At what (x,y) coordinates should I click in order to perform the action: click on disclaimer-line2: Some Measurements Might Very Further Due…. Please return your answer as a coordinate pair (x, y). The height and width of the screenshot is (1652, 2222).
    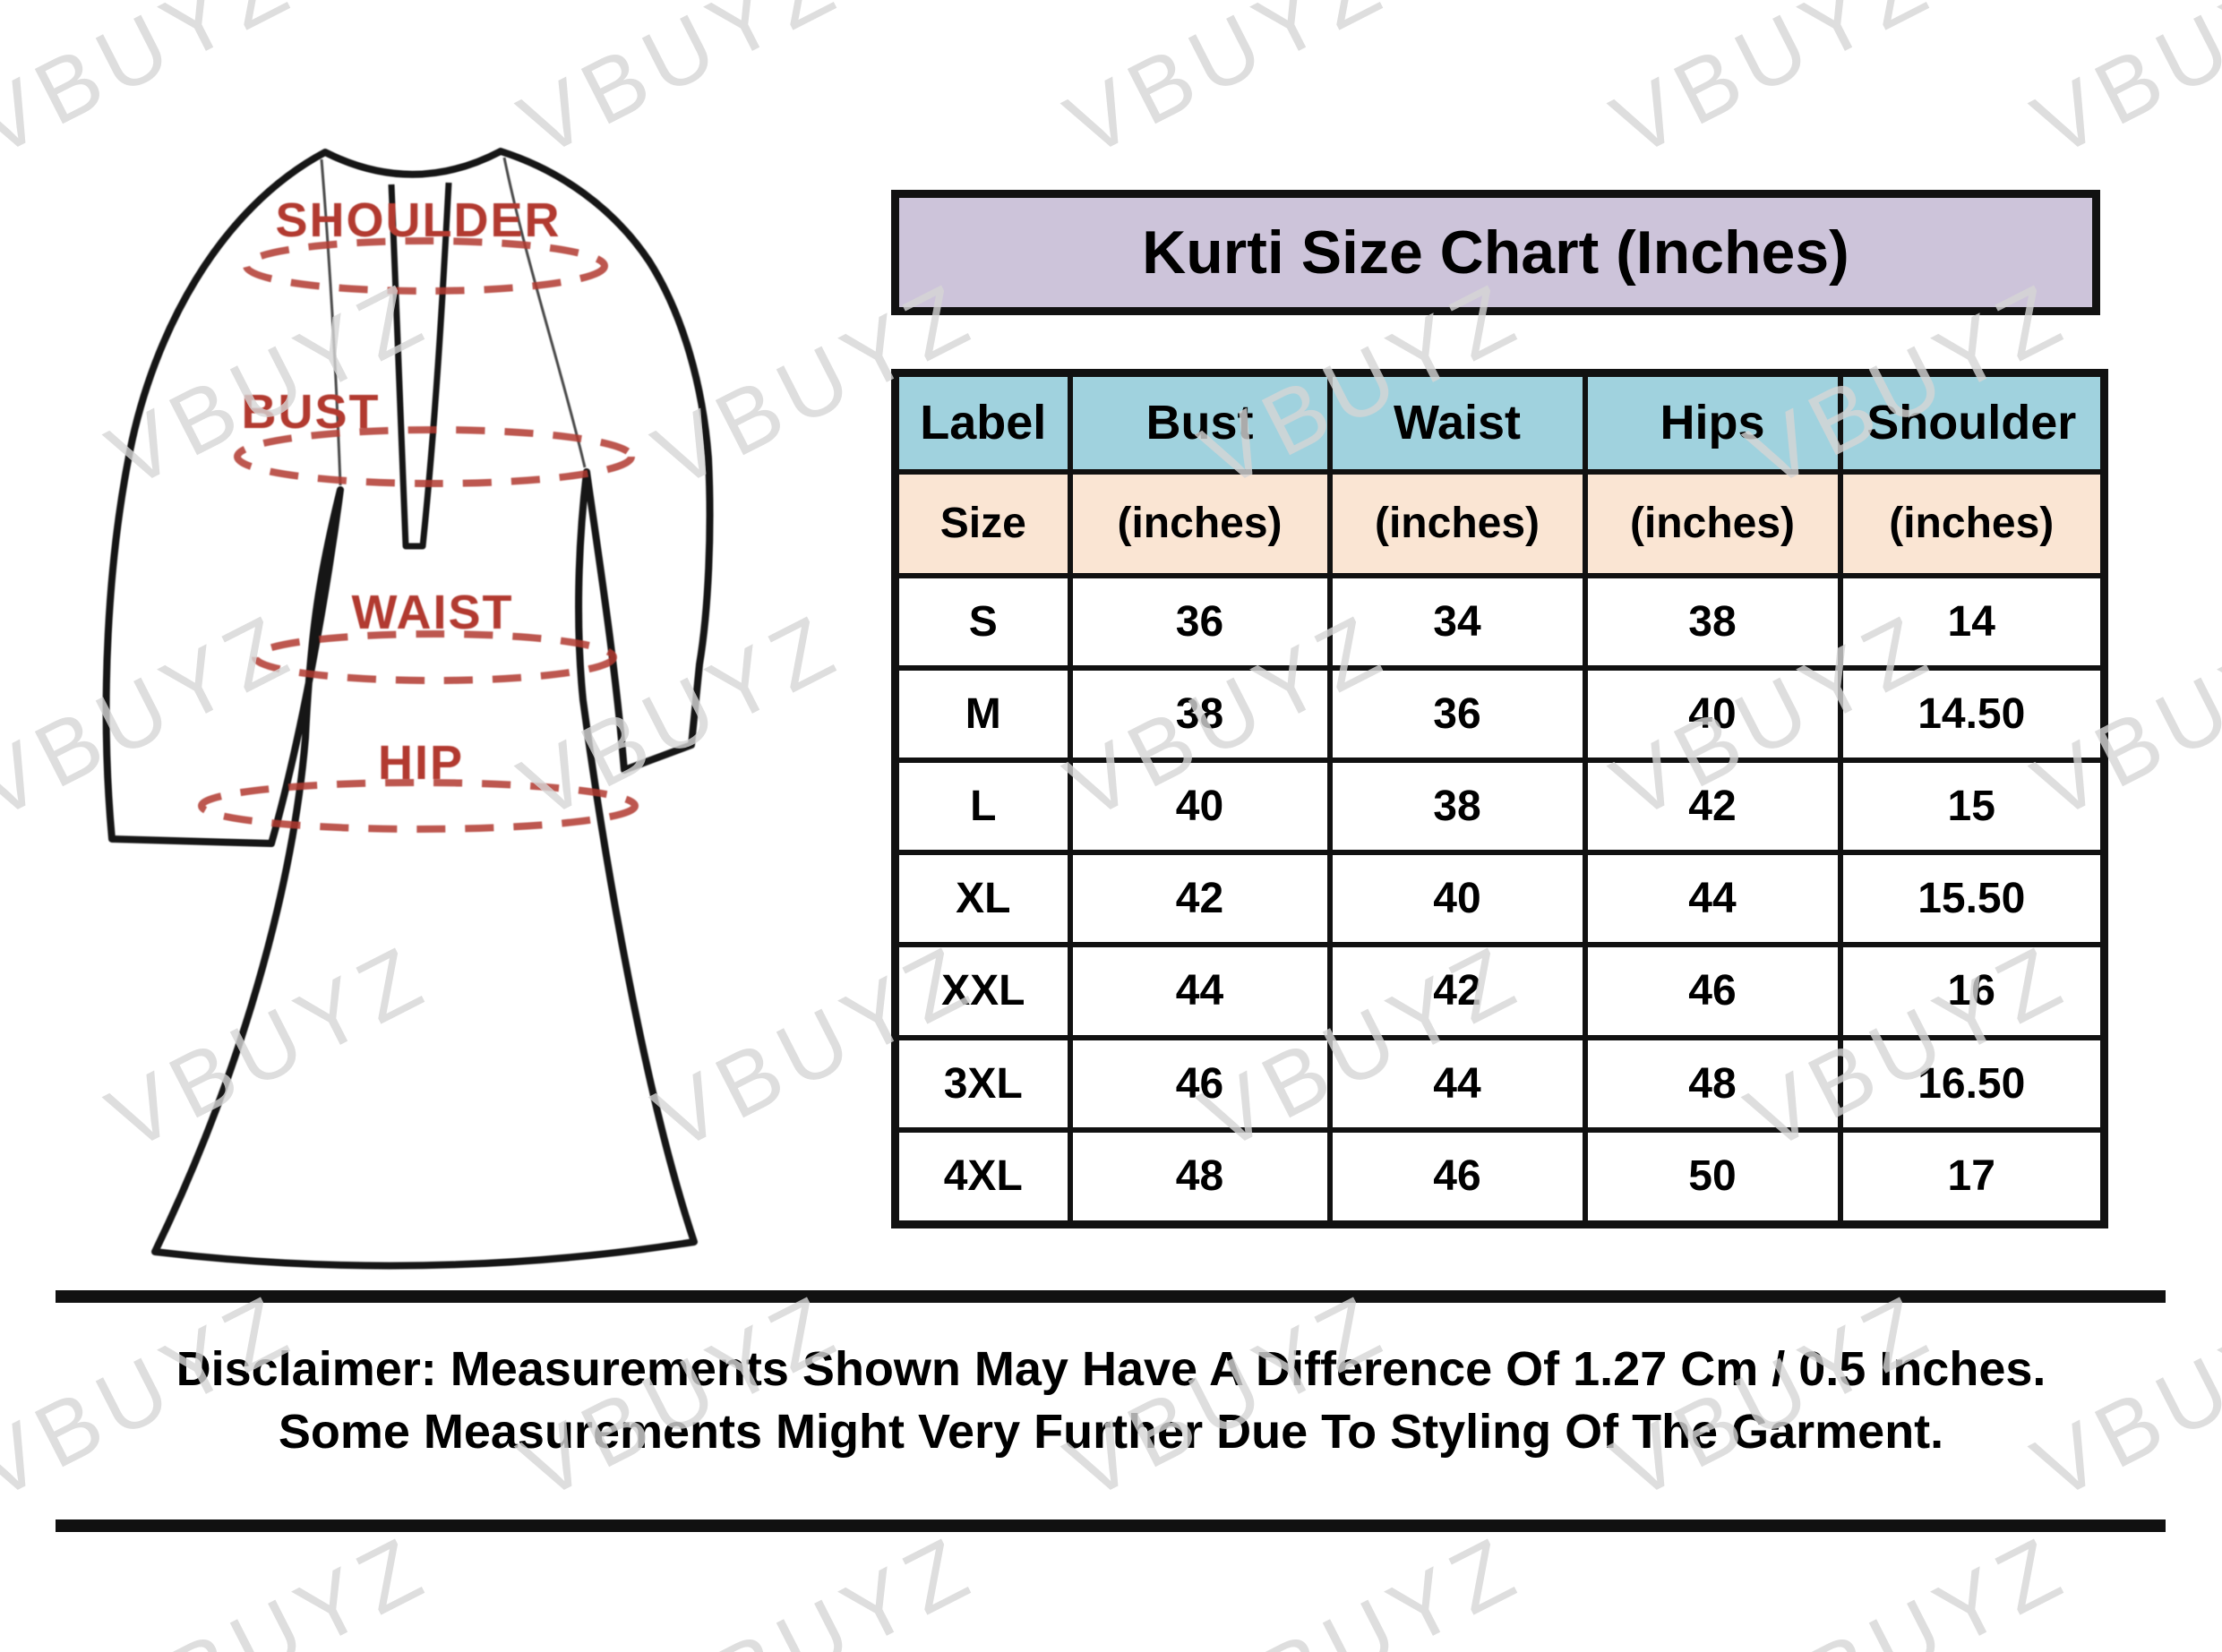
    Looking at the image, I should click on (1111, 1432).